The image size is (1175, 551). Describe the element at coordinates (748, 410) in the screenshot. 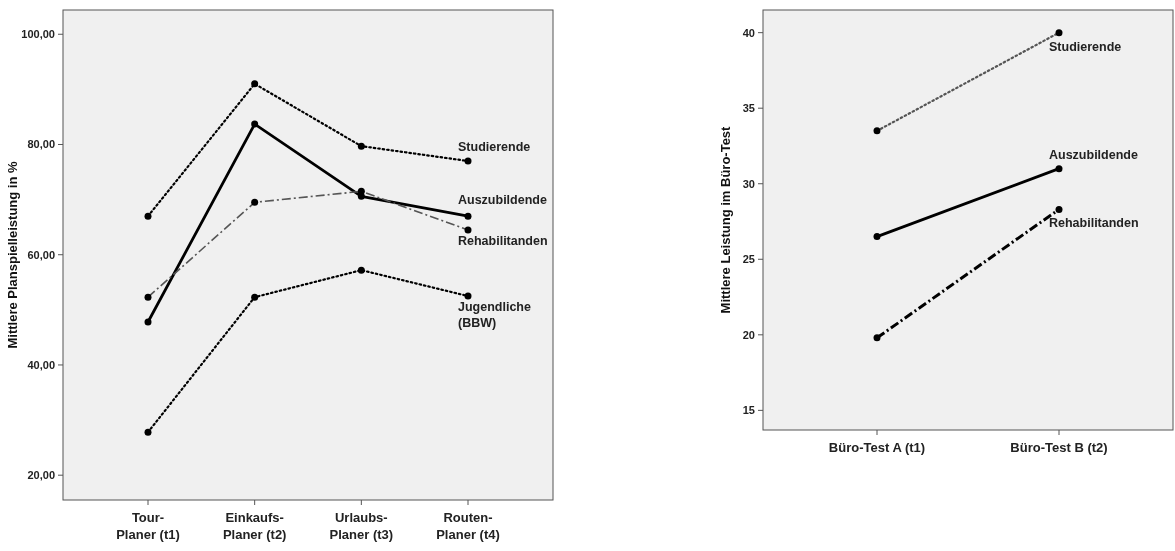

I see `y-tick-label: 15` at that location.